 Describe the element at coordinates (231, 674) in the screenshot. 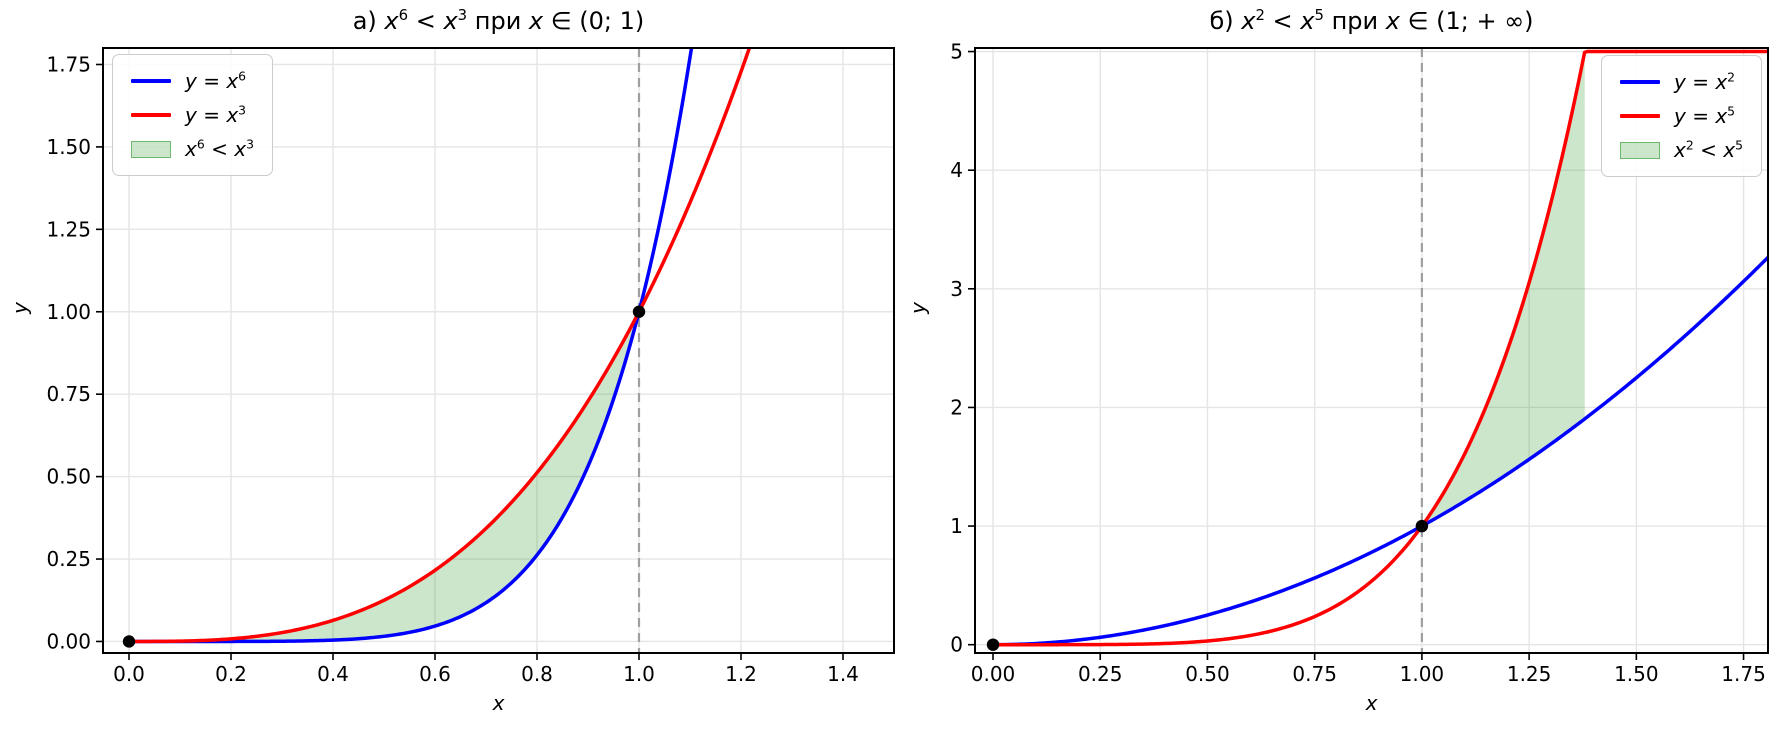

I see `x-tick-label: 0.2` at that location.